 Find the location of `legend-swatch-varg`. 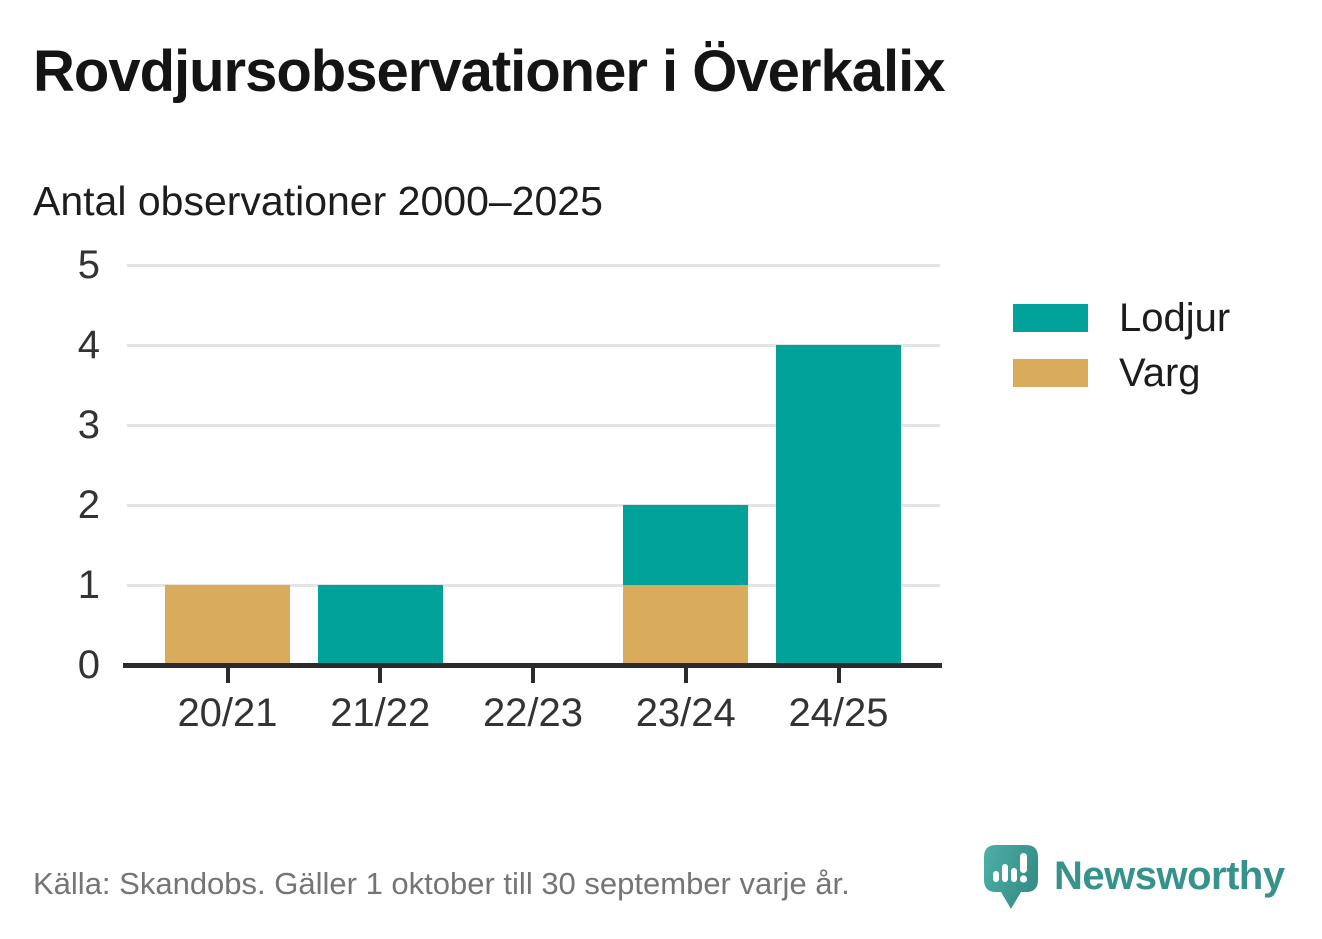

legend-swatch-varg is located at coordinates (1050, 373).